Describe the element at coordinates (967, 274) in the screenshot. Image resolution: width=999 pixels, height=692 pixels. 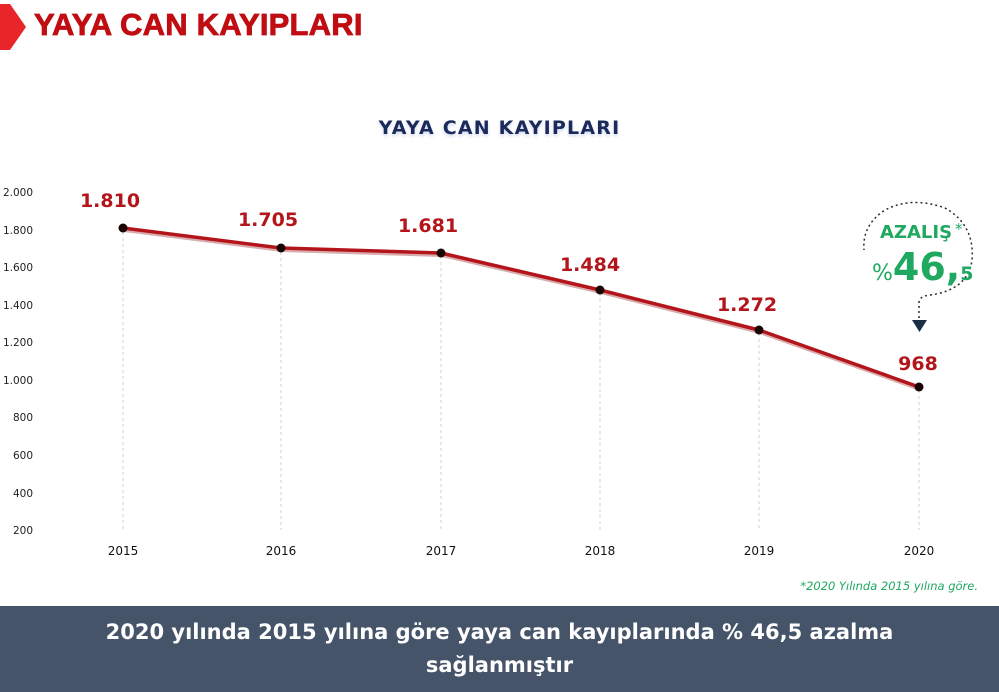
I see `decrease-value-decimal: 5` at that location.